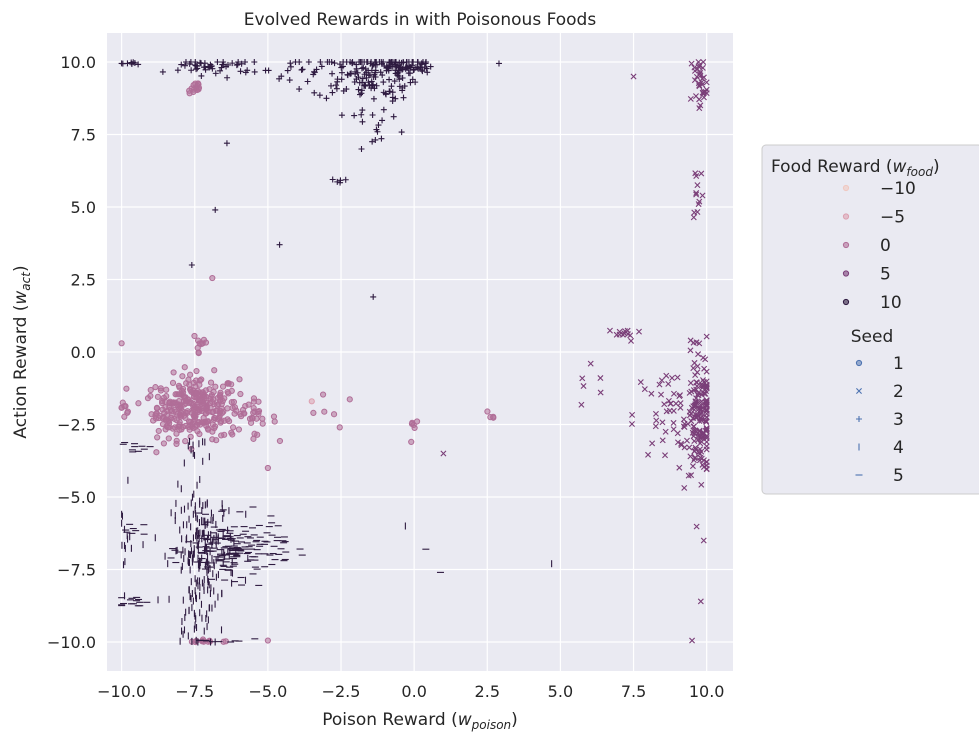 The image size is (979, 742). I want to click on y-tick-label: −5.0, so click(76, 497).